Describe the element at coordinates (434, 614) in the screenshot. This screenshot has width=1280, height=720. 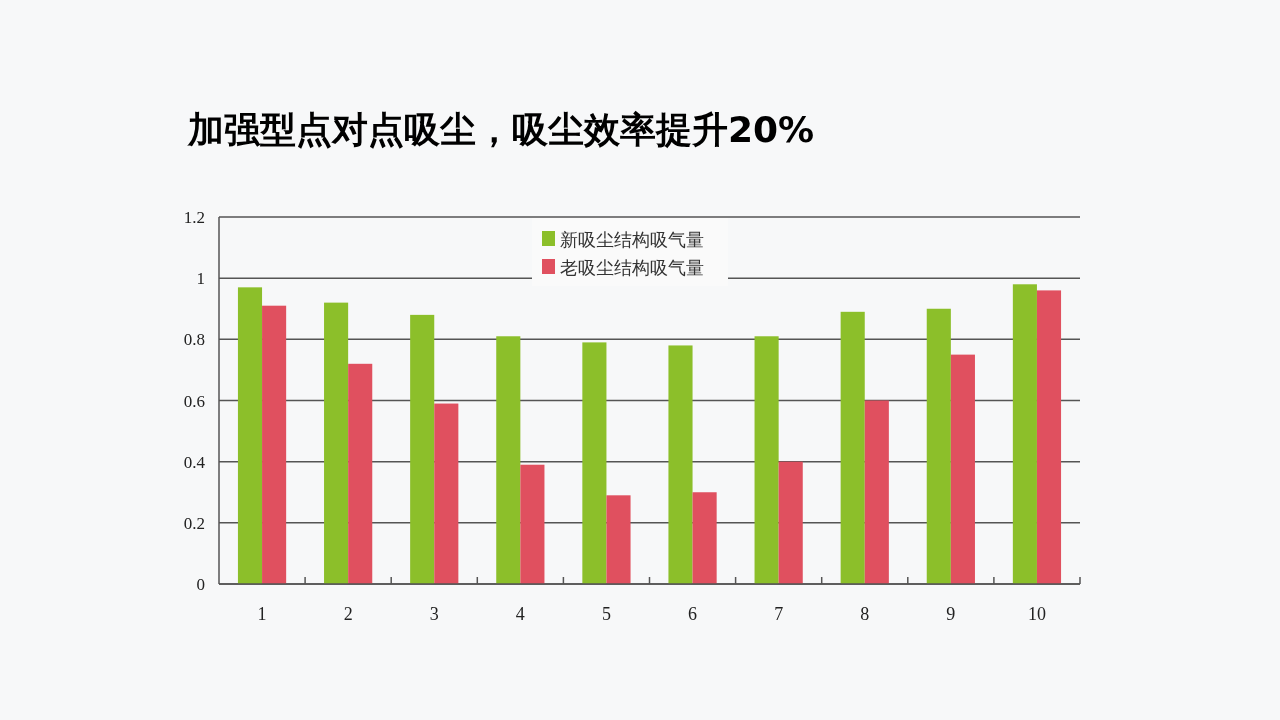
I see `x-tick-label: 3` at that location.